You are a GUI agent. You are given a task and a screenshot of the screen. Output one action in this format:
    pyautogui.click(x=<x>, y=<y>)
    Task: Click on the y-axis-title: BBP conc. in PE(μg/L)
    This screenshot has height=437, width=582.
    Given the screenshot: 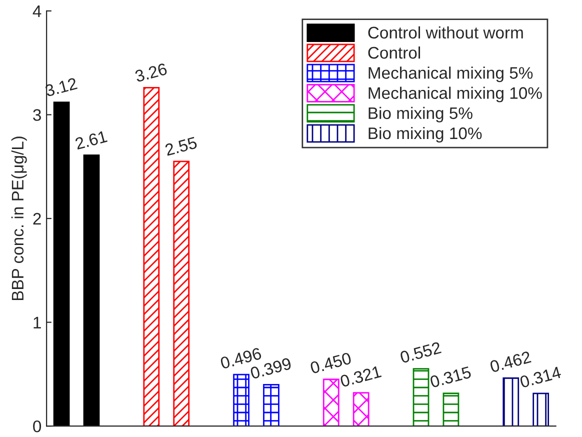 What is the action you would take?
    pyautogui.click(x=19, y=218)
    